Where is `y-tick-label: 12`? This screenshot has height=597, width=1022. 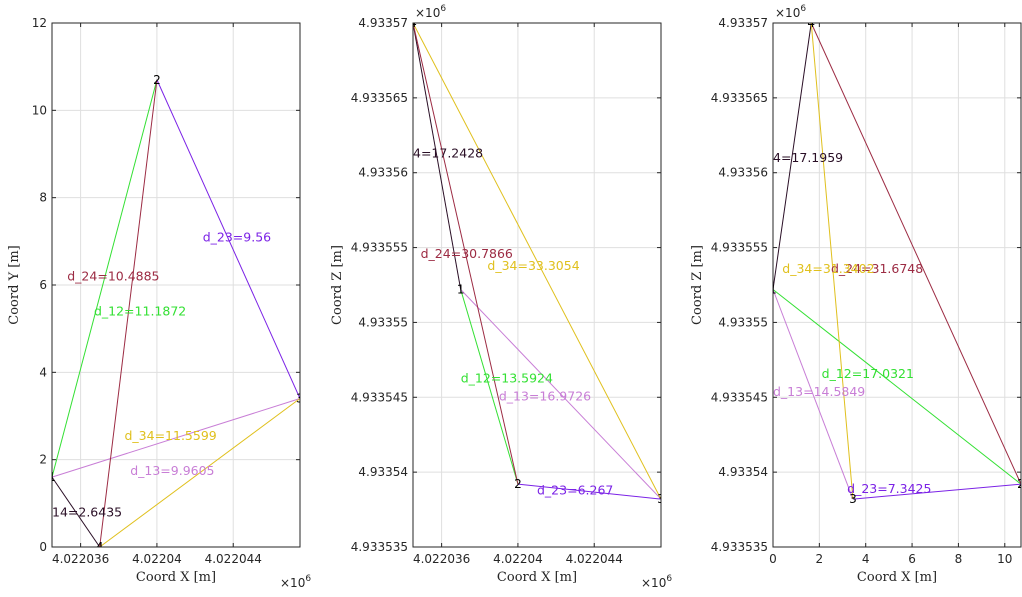 y-tick-label: 12 is located at coordinates (39, 23).